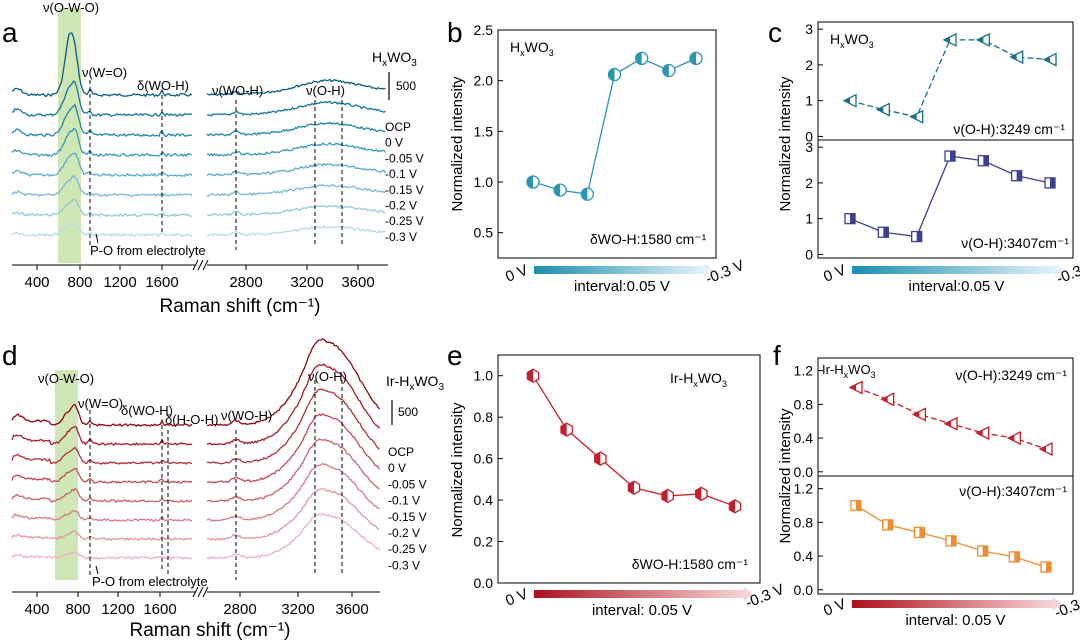 This screenshot has height=641, width=1080. Describe the element at coordinates (1067, 272) in the screenshot. I see `x-end-c: -0.3 V` at that location.